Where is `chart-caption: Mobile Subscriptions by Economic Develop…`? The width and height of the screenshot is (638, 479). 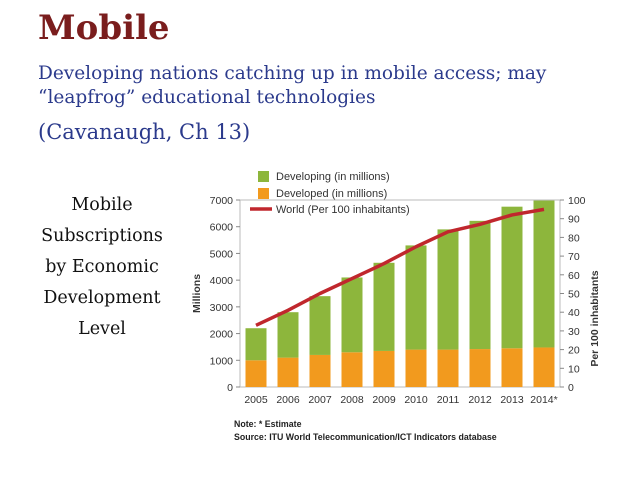
chart-caption: Mobile Subscriptions by Economic Develop… is located at coordinates (102, 267).